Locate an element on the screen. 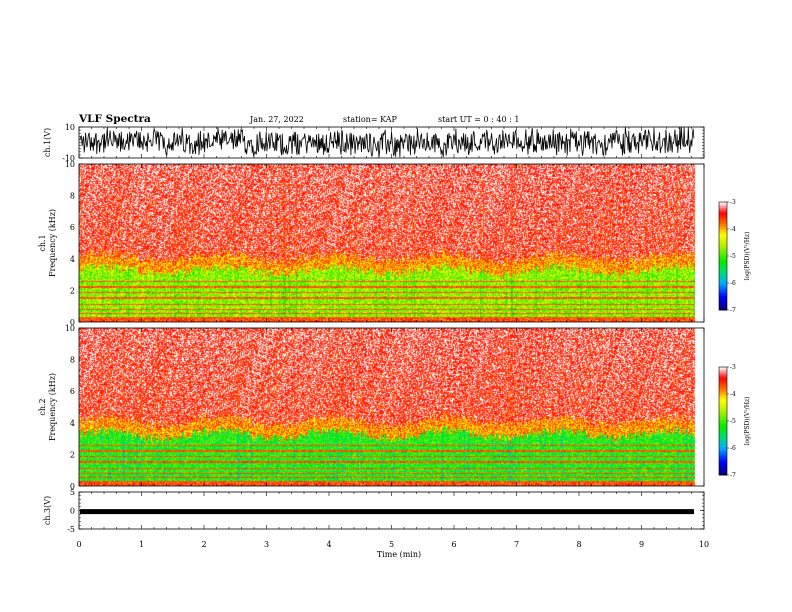  ch1-colorbar-tick-label: -4 is located at coordinates (733, 229).